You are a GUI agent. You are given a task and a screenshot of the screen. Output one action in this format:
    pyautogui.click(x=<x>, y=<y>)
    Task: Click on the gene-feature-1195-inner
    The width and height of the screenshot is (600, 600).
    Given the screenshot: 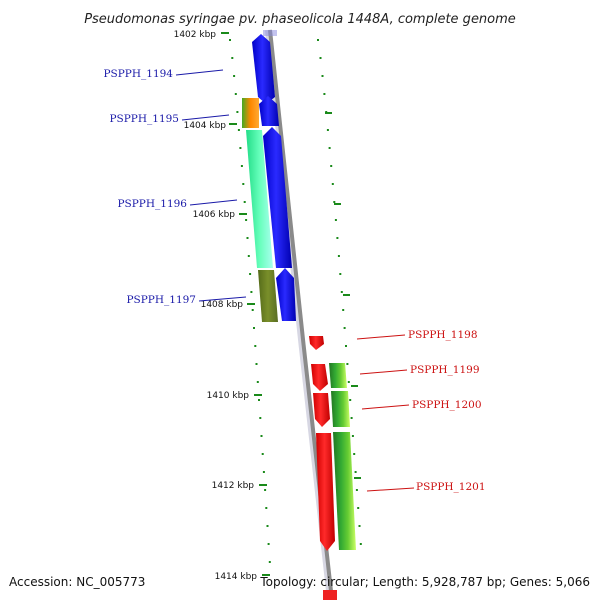 What is the action you would take?
    pyautogui.click(x=269, y=111)
    